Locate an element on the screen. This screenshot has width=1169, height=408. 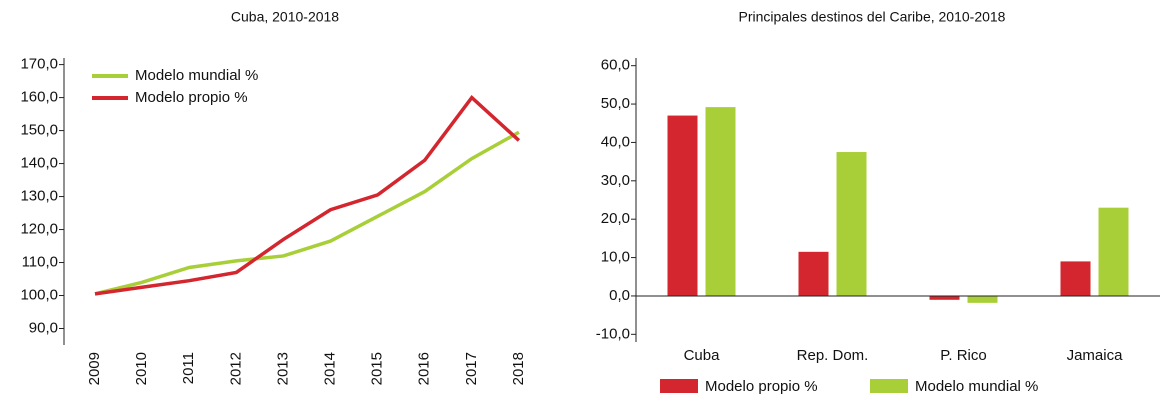
y-tick-label: 0,0 is located at coordinates (619, 295).